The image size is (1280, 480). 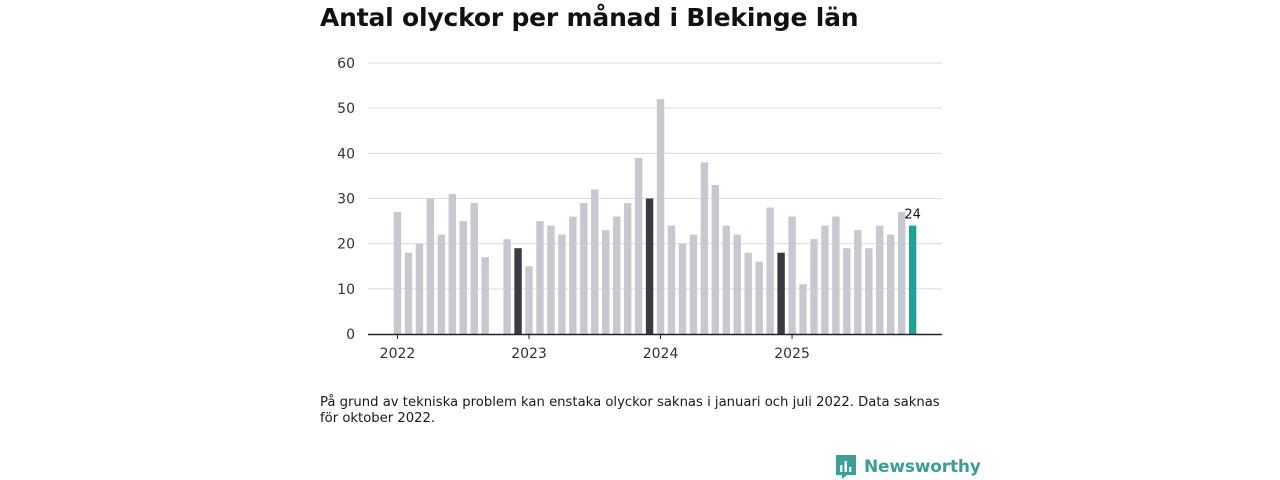 I want to click on brand-name: Newsworthy, so click(x=922, y=467).